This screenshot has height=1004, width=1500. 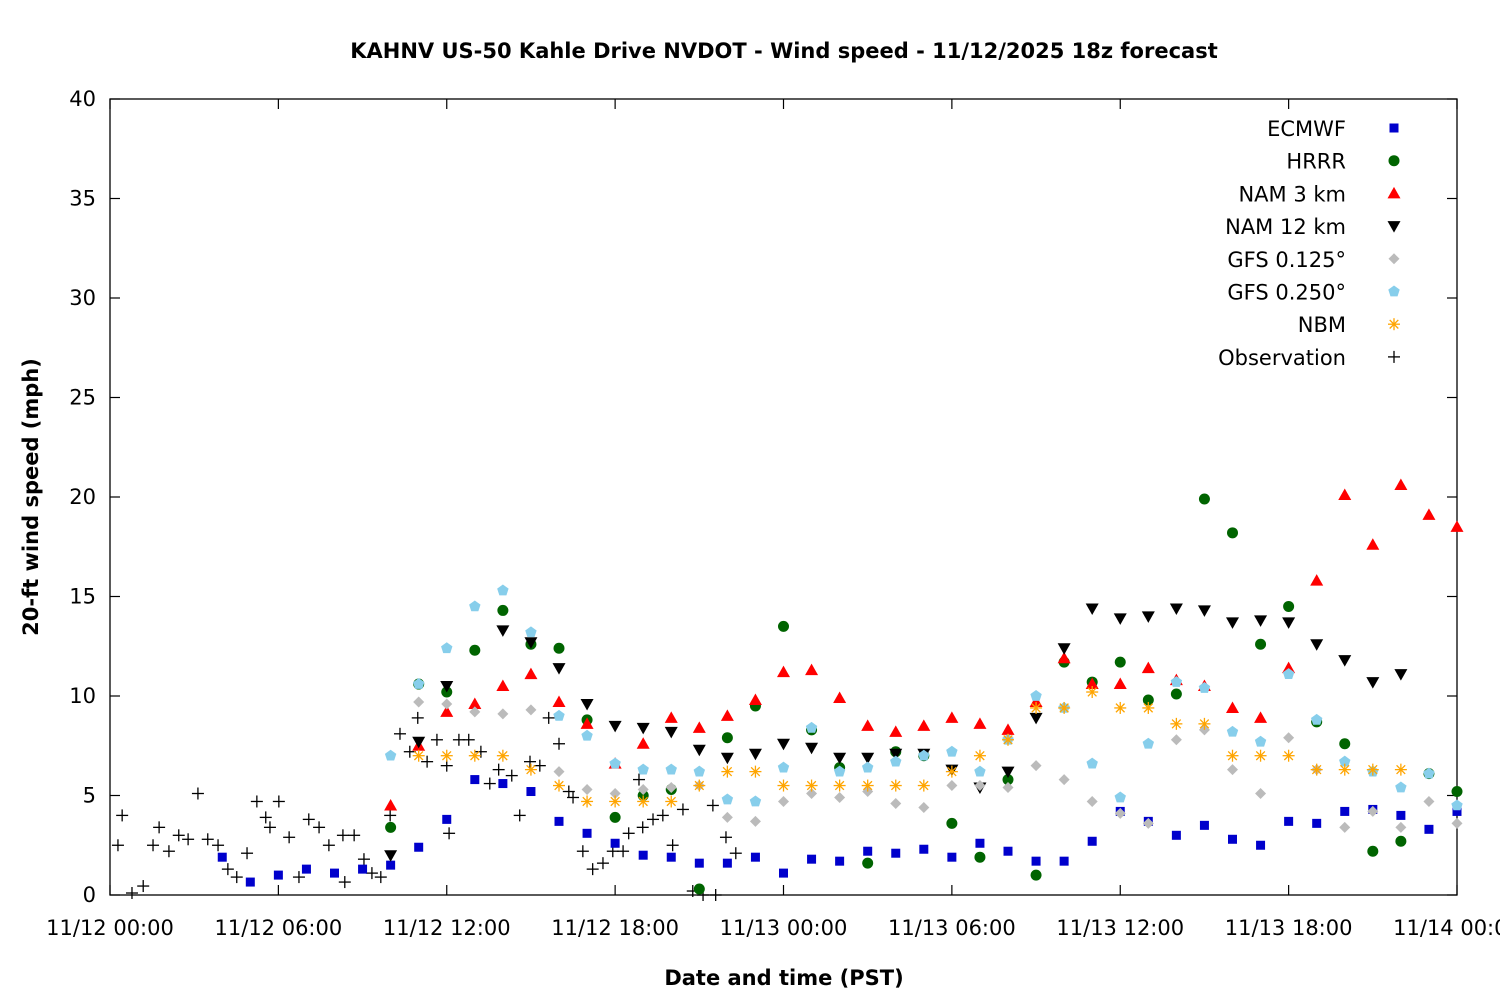 What do you see at coordinates (447, 928) in the screenshot?
I see `x-tick-label: 11/12 12:00` at bounding box center [447, 928].